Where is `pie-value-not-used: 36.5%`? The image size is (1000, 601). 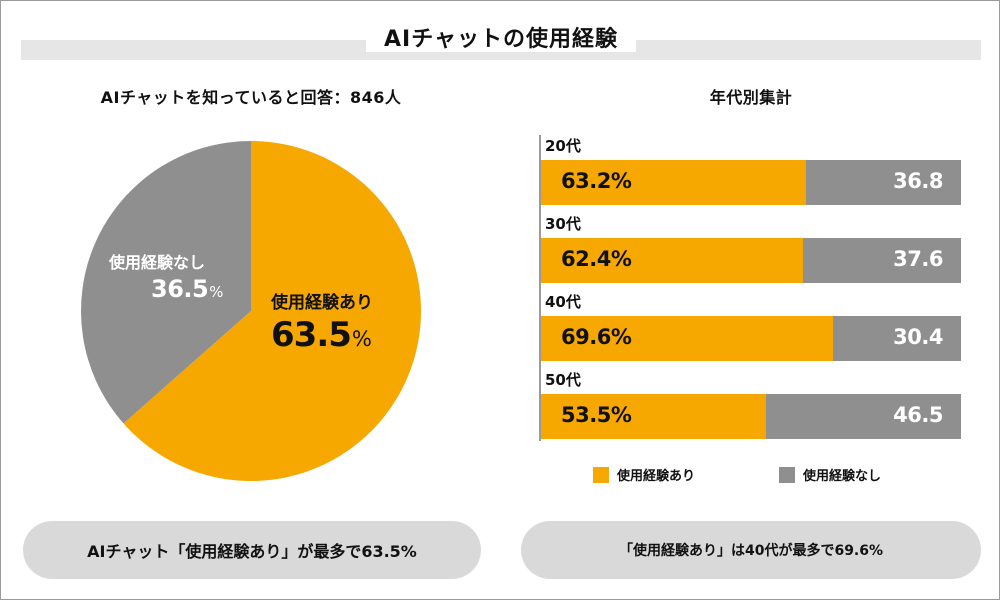
pie-value-not-used: 36.5% is located at coordinates (187, 289).